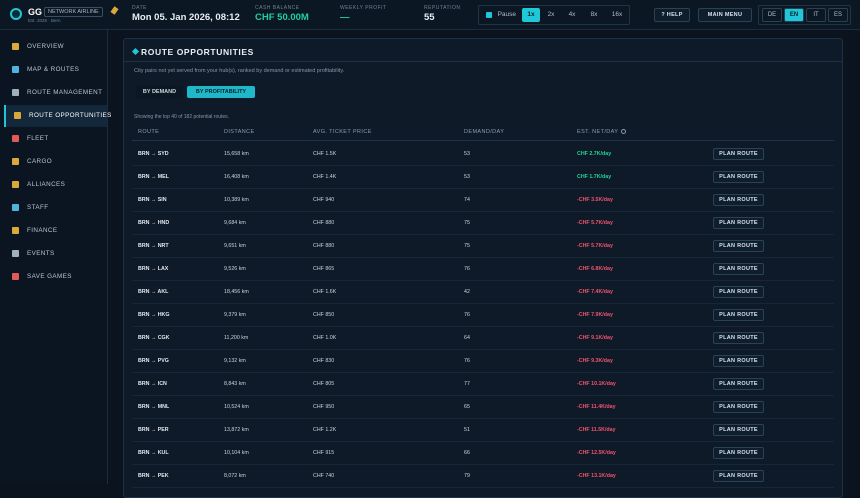 Image resolution: width=860 pixels, height=498 pixels. What do you see at coordinates (672, 15) in the screenshot?
I see `help-button: ? HELP` at bounding box center [672, 15].